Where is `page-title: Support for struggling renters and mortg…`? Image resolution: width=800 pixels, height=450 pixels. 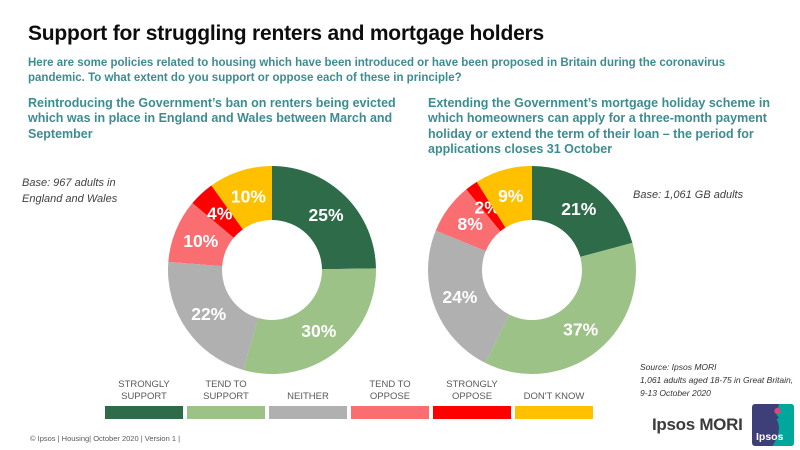
page-title: Support for struggling renters and mortg… is located at coordinates (286, 33).